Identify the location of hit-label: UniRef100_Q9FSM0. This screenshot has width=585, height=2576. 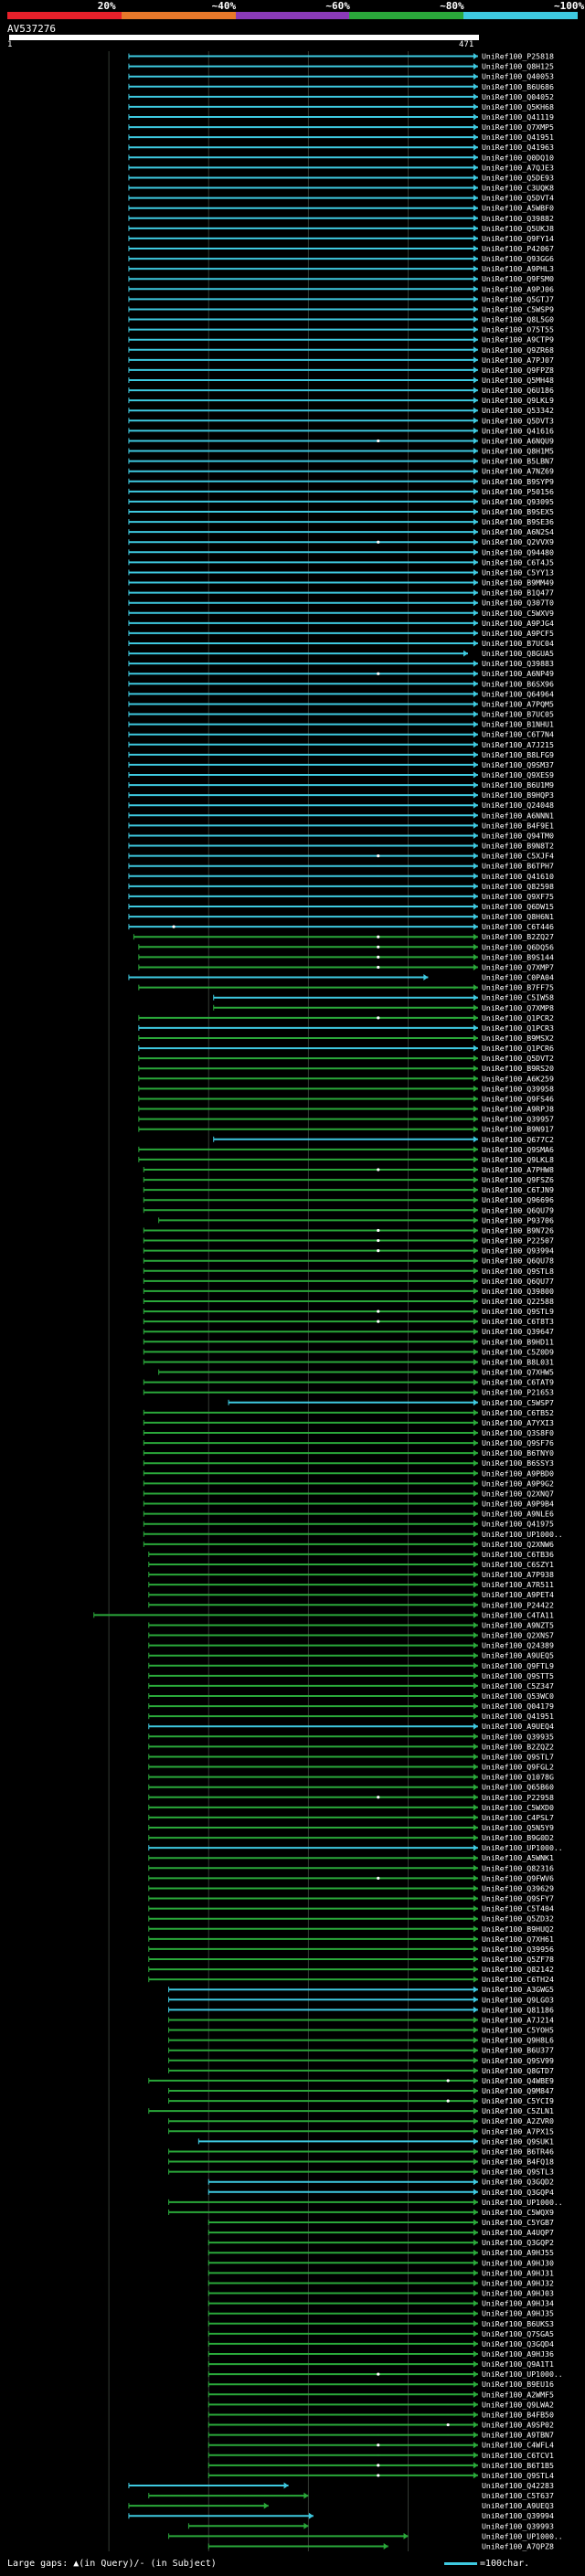
(518, 278).